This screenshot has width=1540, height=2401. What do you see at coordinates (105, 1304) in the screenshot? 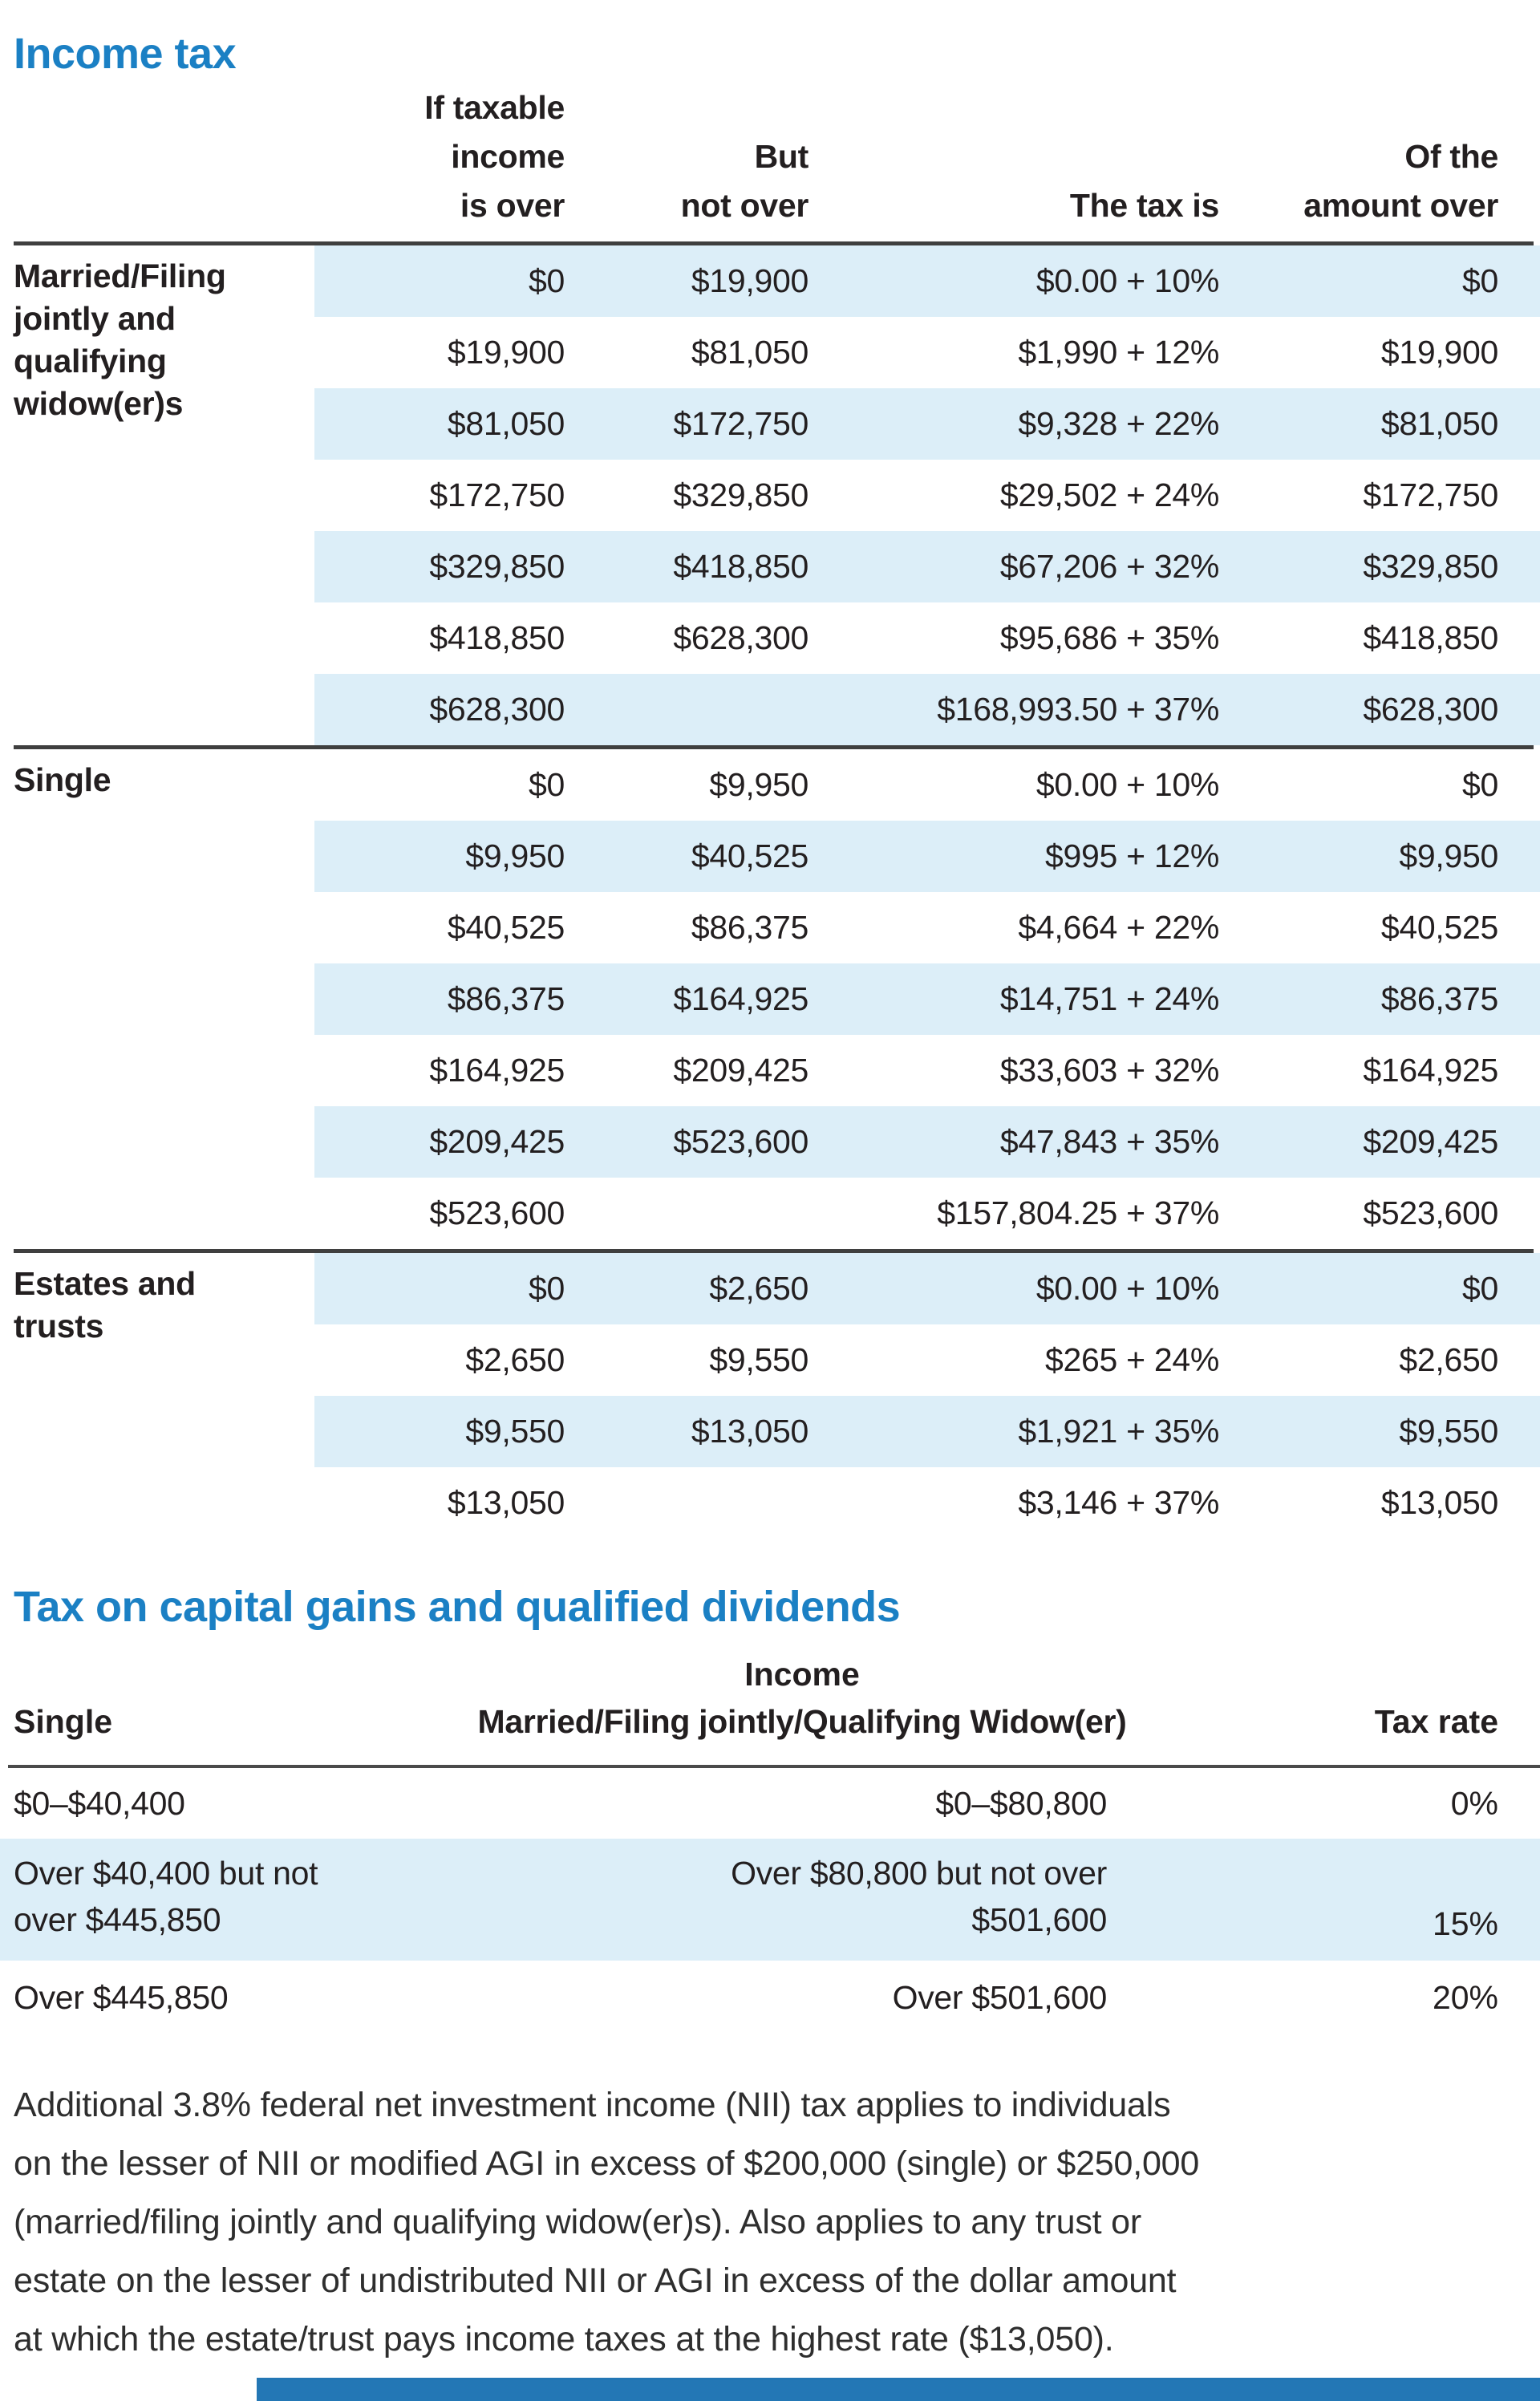
I see `group-label: Estates and trusts` at bounding box center [105, 1304].